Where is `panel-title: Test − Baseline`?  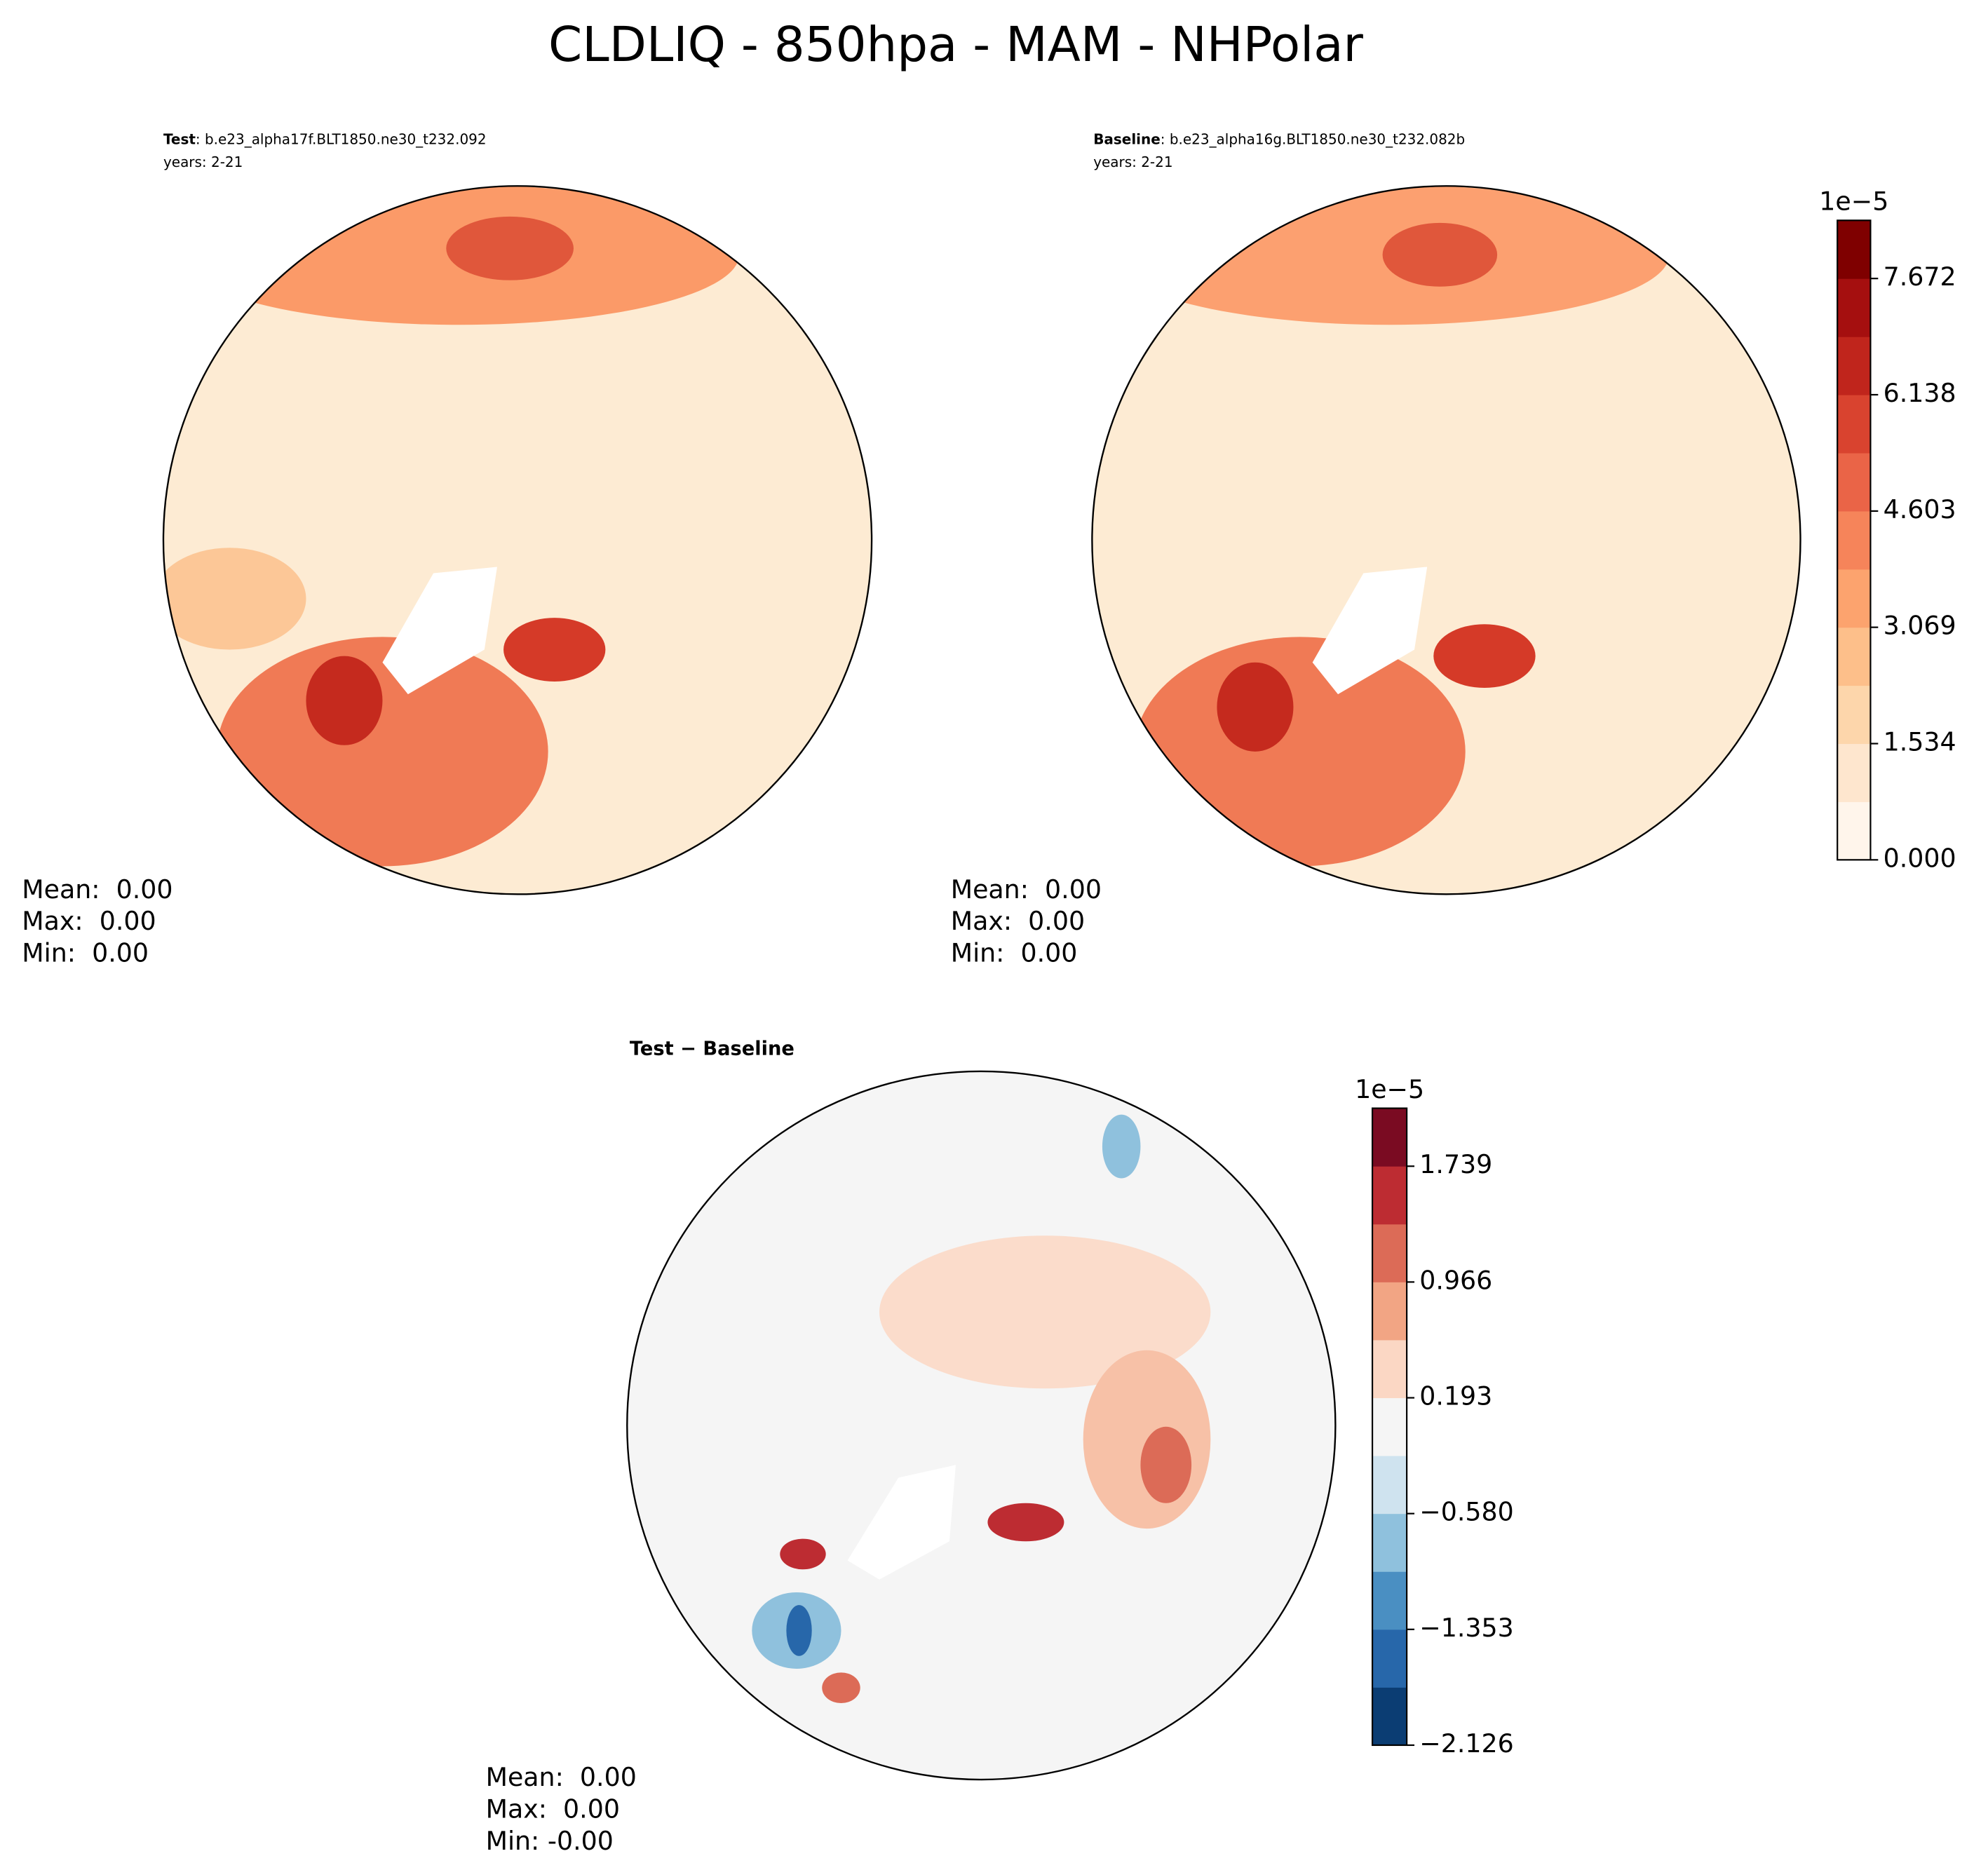 panel-title: Test − Baseline is located at coordinates (712, 1048).